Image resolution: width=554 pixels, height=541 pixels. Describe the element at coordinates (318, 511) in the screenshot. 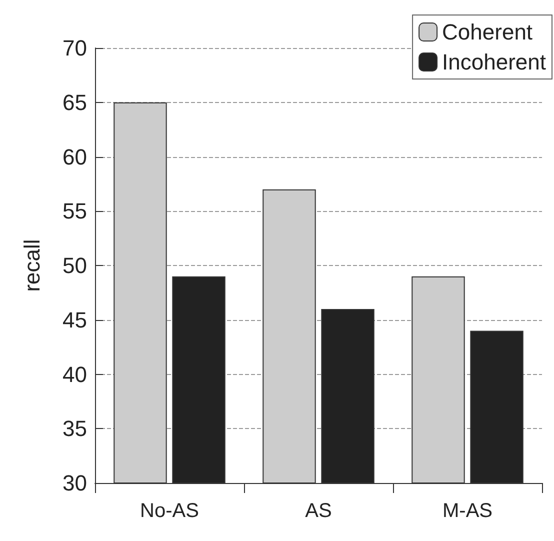

I see `x-tick-label: AS` at that location.